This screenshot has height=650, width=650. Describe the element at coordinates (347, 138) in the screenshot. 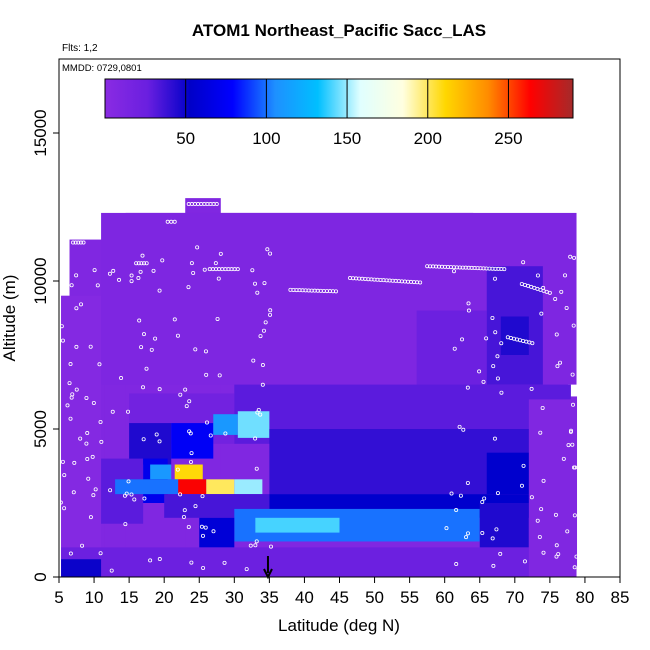

I see `colorbar-tick-label: 150` at that location.